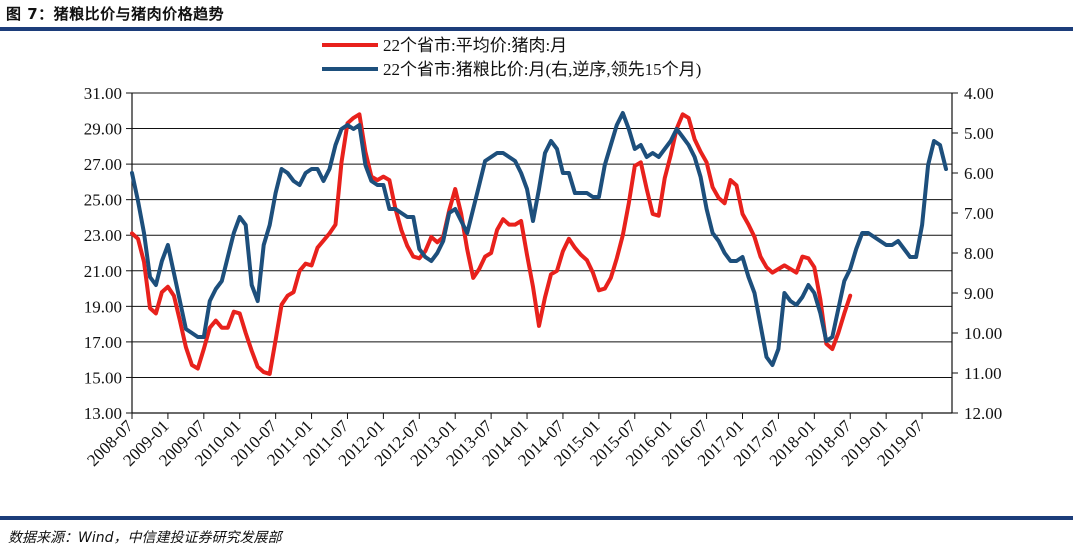 The height and width of the screenshot is (552, 1073). I want to click on y-left-tick-label: 27.00, so click(103, 164).